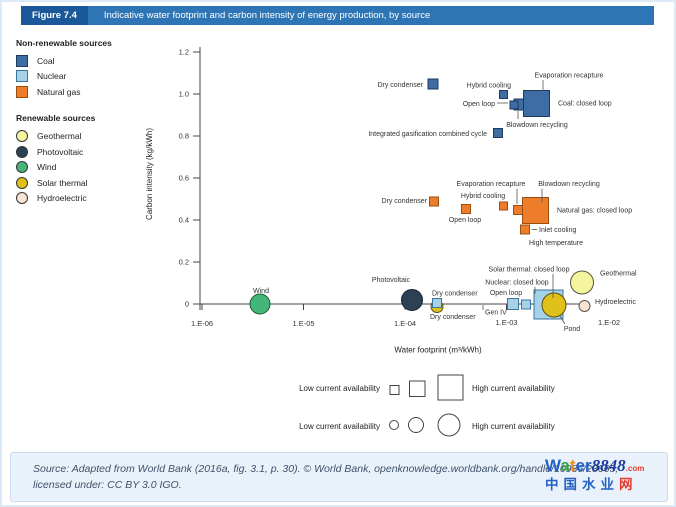 The image size is (676, 507). Describe the element at coordinates (98, 77) in the screenshot. I see `legend-item-nuclear: Nuclear` at that location.